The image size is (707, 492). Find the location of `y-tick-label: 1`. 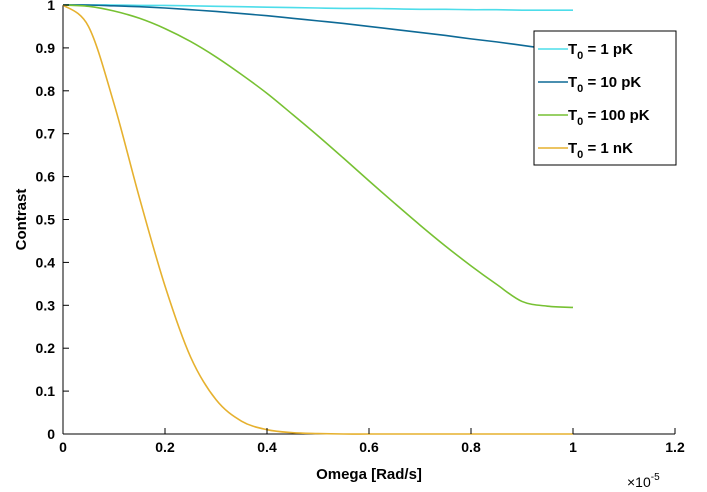

y-tick-label: 1 is located at coordinates (51, 6).